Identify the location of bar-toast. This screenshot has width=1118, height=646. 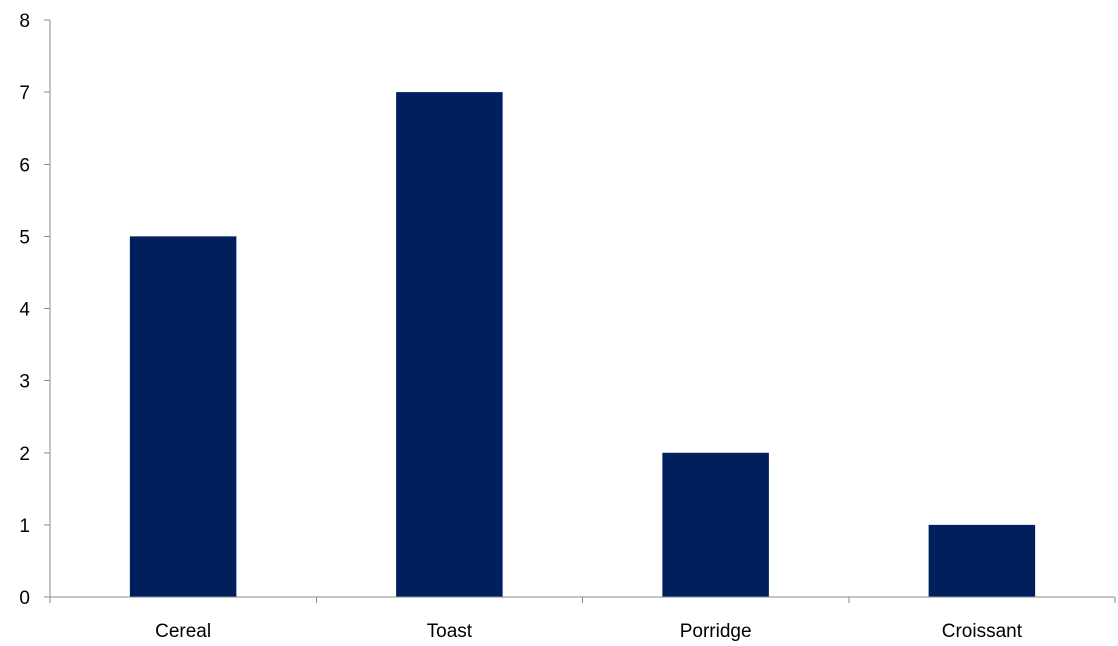
(449, 344).